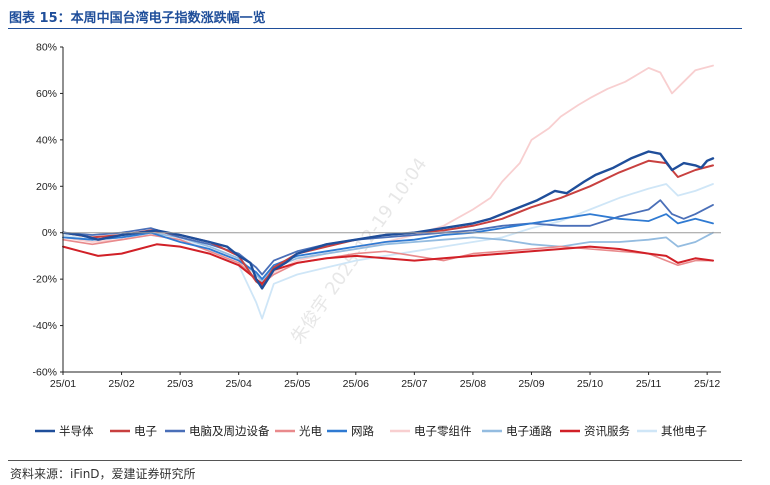  What do you see at coordinates (121, 384) in the screenshot?
I see `x-tick-label: 25/02` at bounding box center [121, 384].